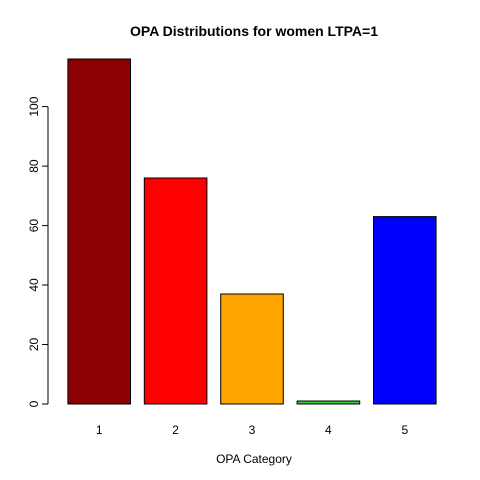  Describe the element at coordinates (34, 345) in the screenshot. I see `y-tick-label: 20` at that location.